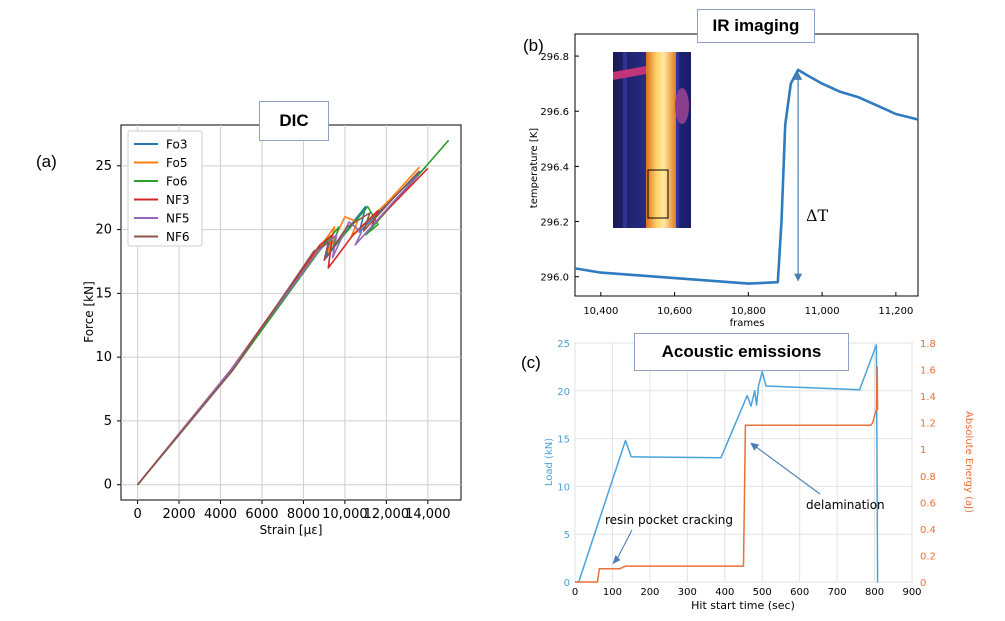  What do you see at coordinates (895, 311) in the screenshot?
I see `ir-x-tick-label: 11,200` at bounding box center [895, 311].